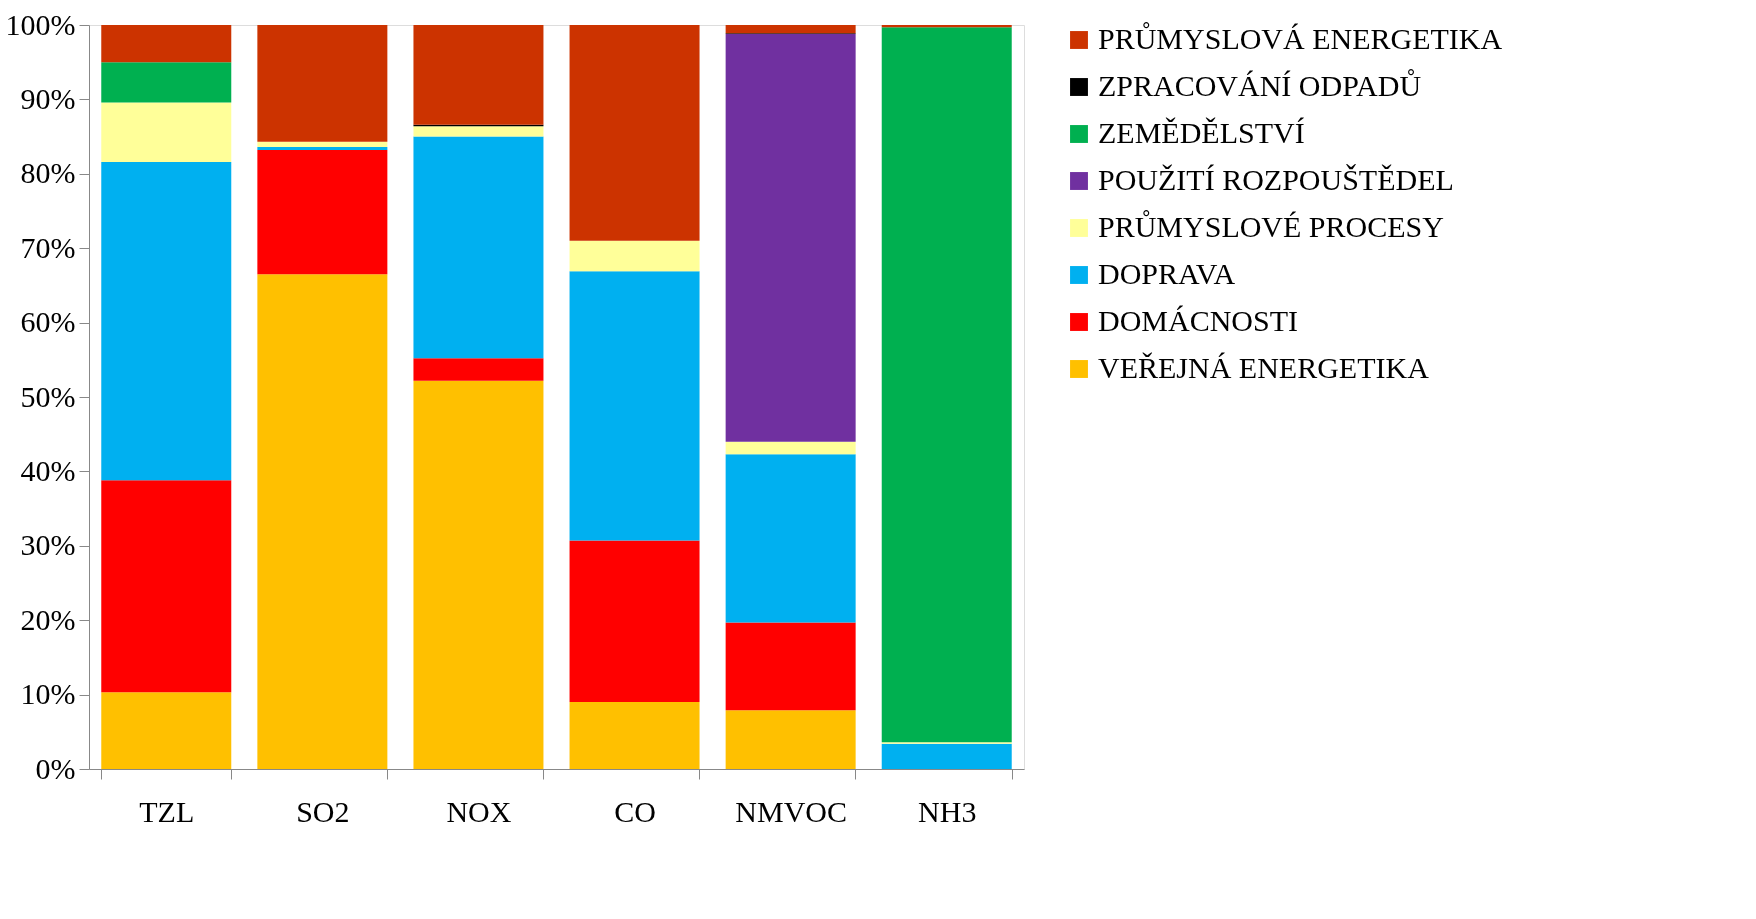 This screenshot has width=1756, height=919. What do you see at coordinates (1198, 320) in the screenshot?
I see `legend-label: DOMÁCNOSTI` at bounding box center [1198, 320].